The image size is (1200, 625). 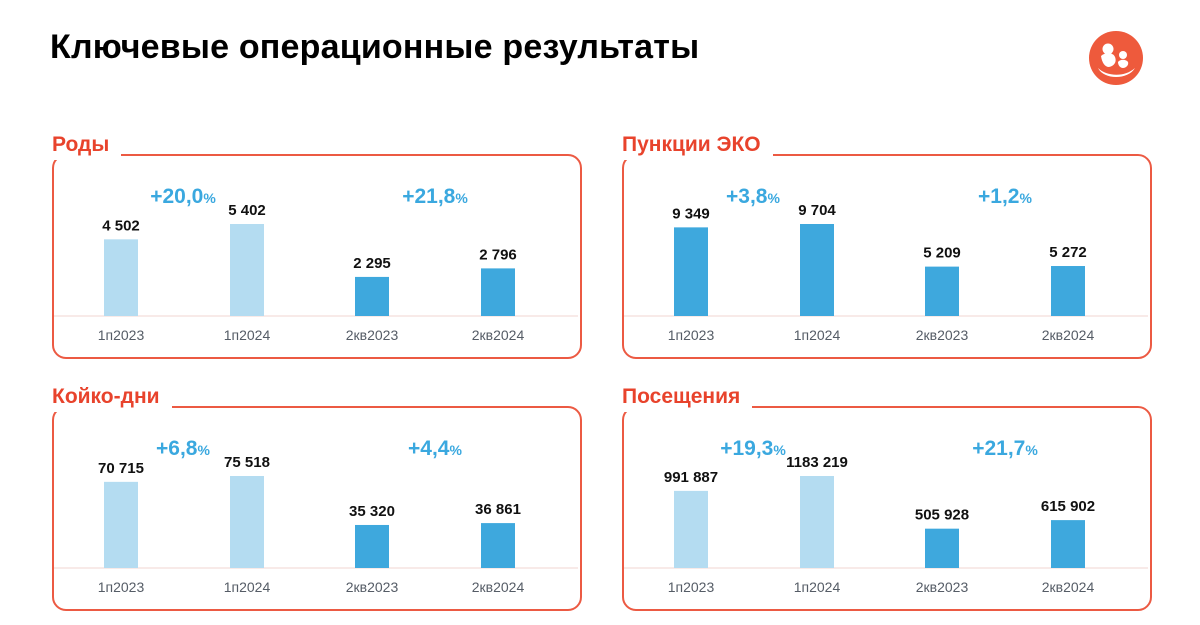 What do you see at coordinates (684, 397) in the screenshot?
I see `panel-title: Посещения` at bounding box center [684, 397].